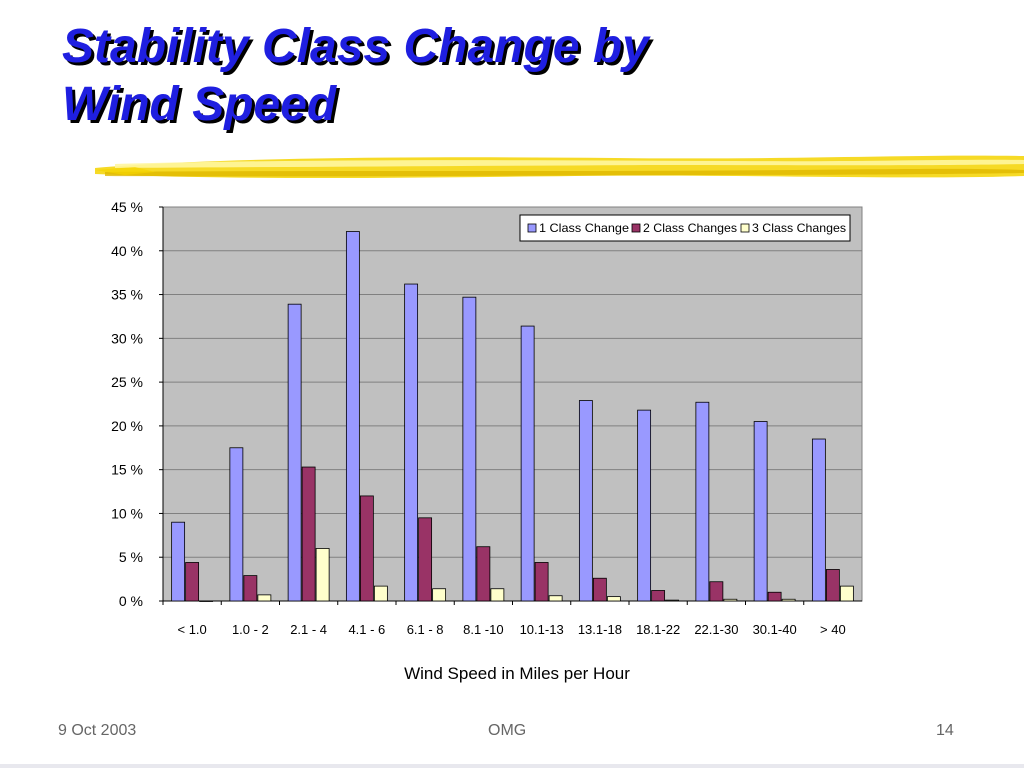 This screenshot has height=768, width=1024. Describe the element at coordinates (127, 382) in the screenshot. I see `y-tick-label: 25 %` at that location.